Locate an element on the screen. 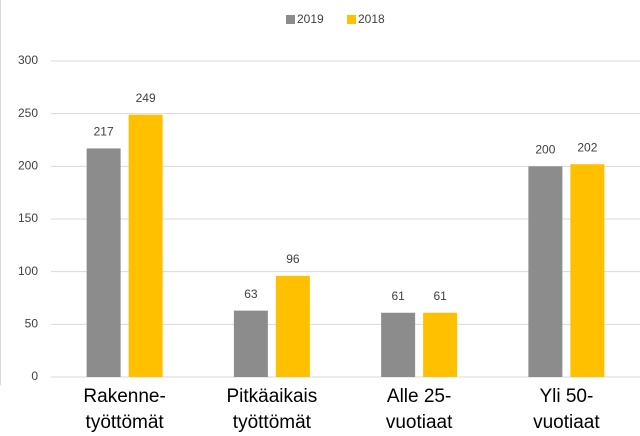  value-label: 202 is located at coordinates (587, 147).